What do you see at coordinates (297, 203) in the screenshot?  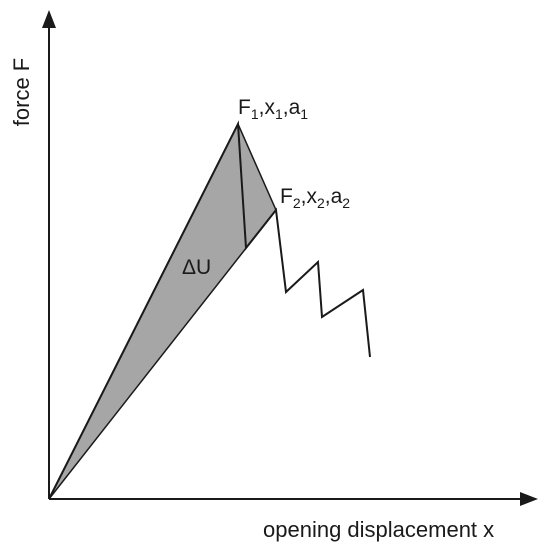 I see `point-2-force-subscript: 2` at bounding box center [297, 203].